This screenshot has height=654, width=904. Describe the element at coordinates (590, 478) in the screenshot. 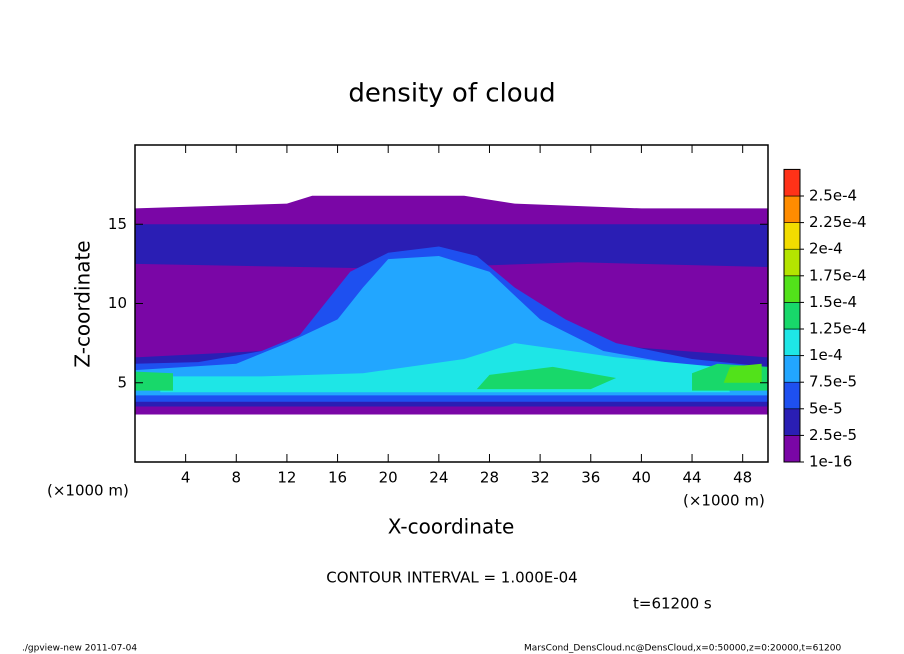

I see `x-tick-label: 36` at that location.